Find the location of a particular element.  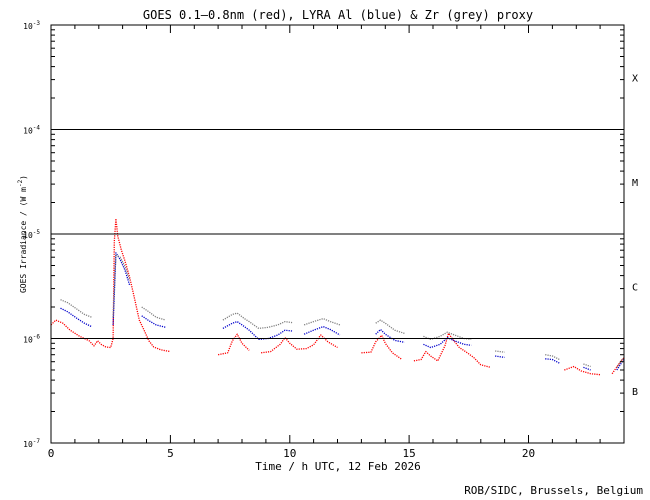

y-tick-label-3: 10⁻⁴ is located at coordinates (31, 130).